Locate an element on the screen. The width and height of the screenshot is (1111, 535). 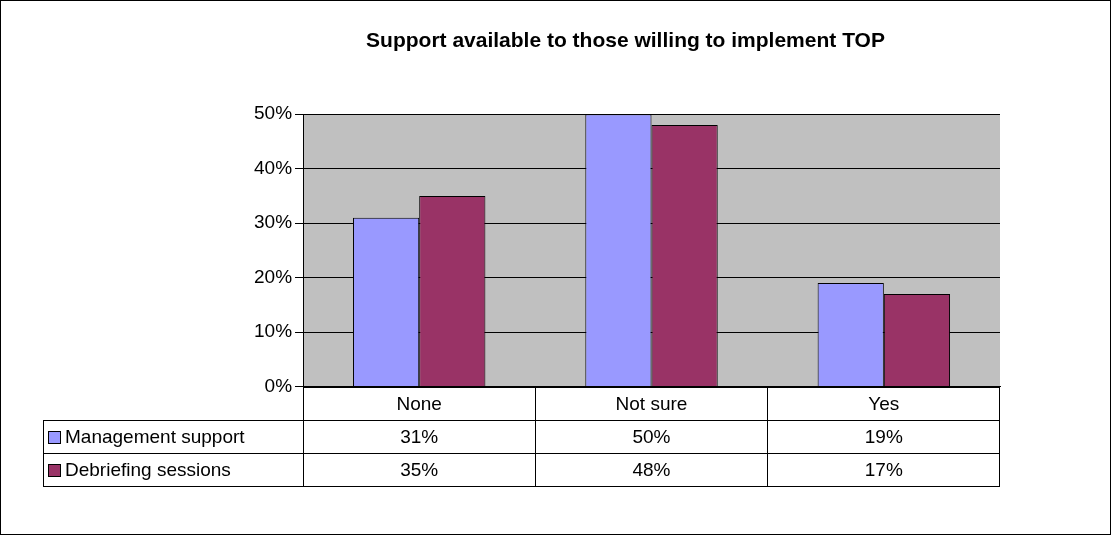
y-tick-label: 50% is located at coordinates (273, 113).